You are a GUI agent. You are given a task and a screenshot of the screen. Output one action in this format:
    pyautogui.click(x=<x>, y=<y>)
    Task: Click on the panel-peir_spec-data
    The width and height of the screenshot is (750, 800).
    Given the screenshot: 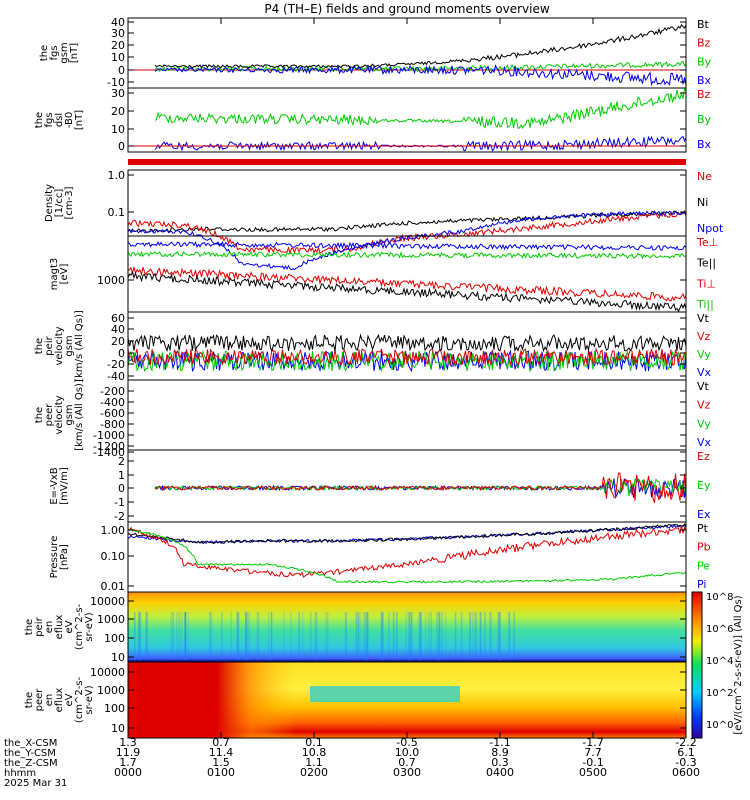 What is the action you would take?
    pyautogui.click(x=407, y=627)
    